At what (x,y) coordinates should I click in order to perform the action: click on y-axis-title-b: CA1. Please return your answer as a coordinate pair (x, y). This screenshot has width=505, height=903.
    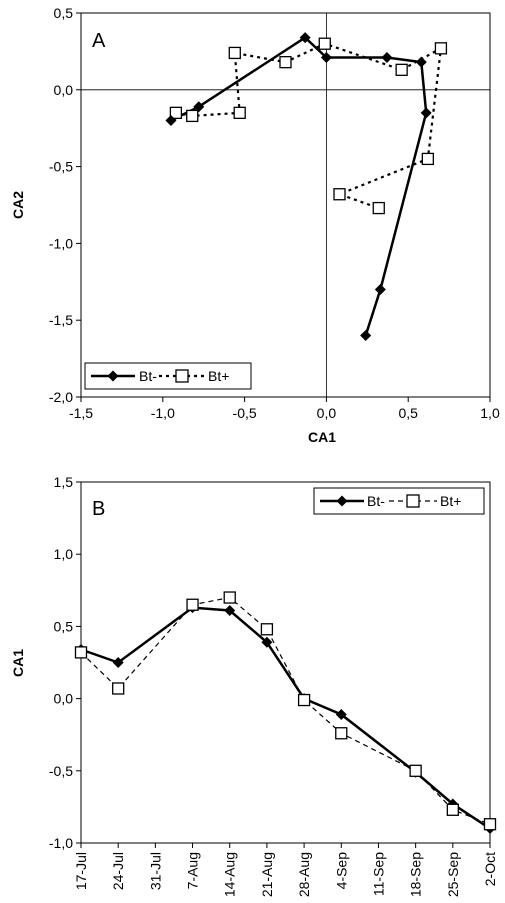
    Looking at the image, I should click on (18, 663).